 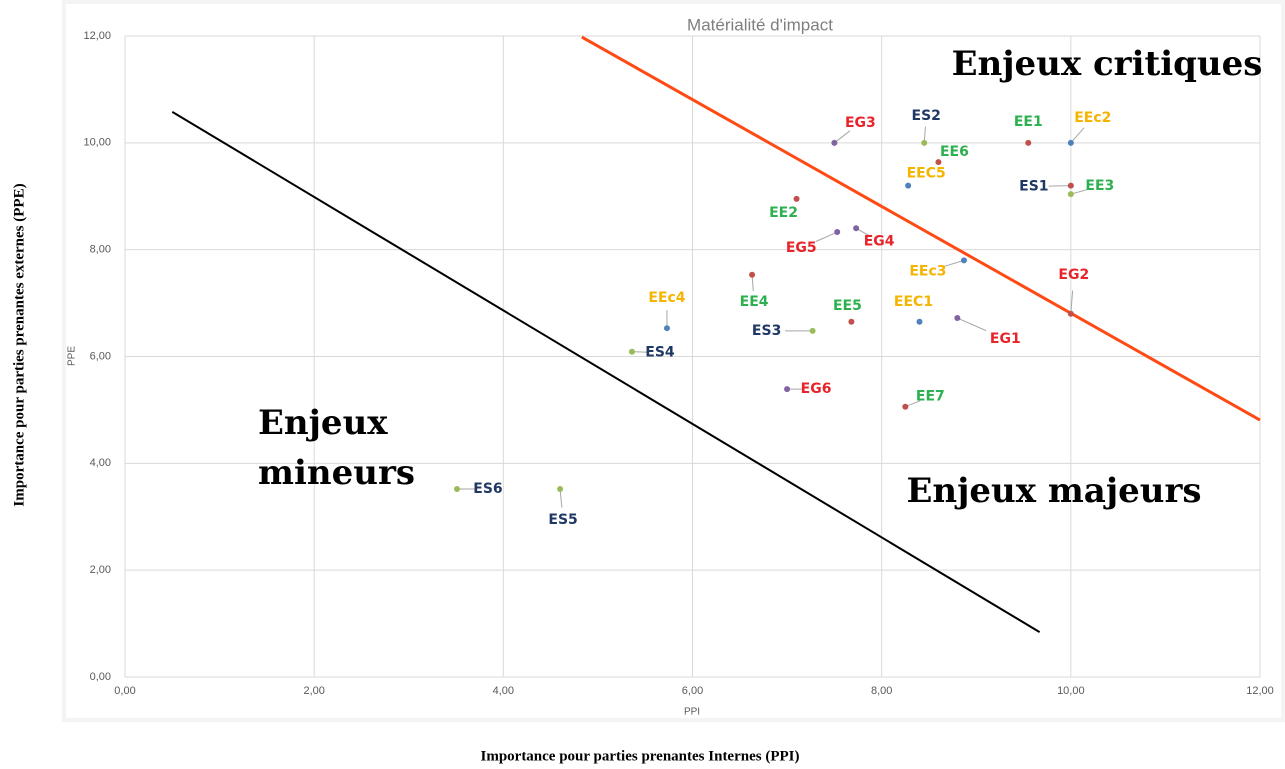 What do you see at coordinates (801, 248) in the screenshot?
I see `point-label: EG5` at bounding box center [801, 248].